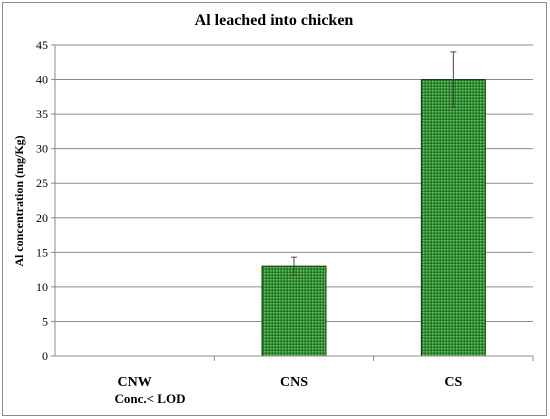 Image resolution: width=550 pixels, height=419 pixels. I want to click on bar-cs, so click(453, 218).